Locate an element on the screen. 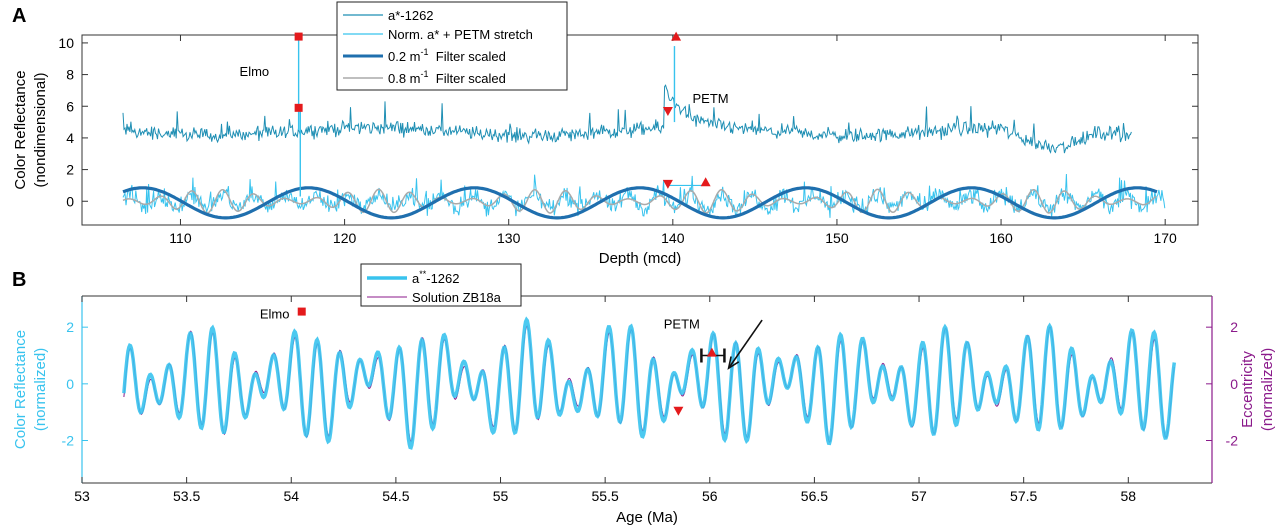 This screenshot has width=1280, height=527. panel-a-xtick-label: 130 is located at coordinates (509, 238).